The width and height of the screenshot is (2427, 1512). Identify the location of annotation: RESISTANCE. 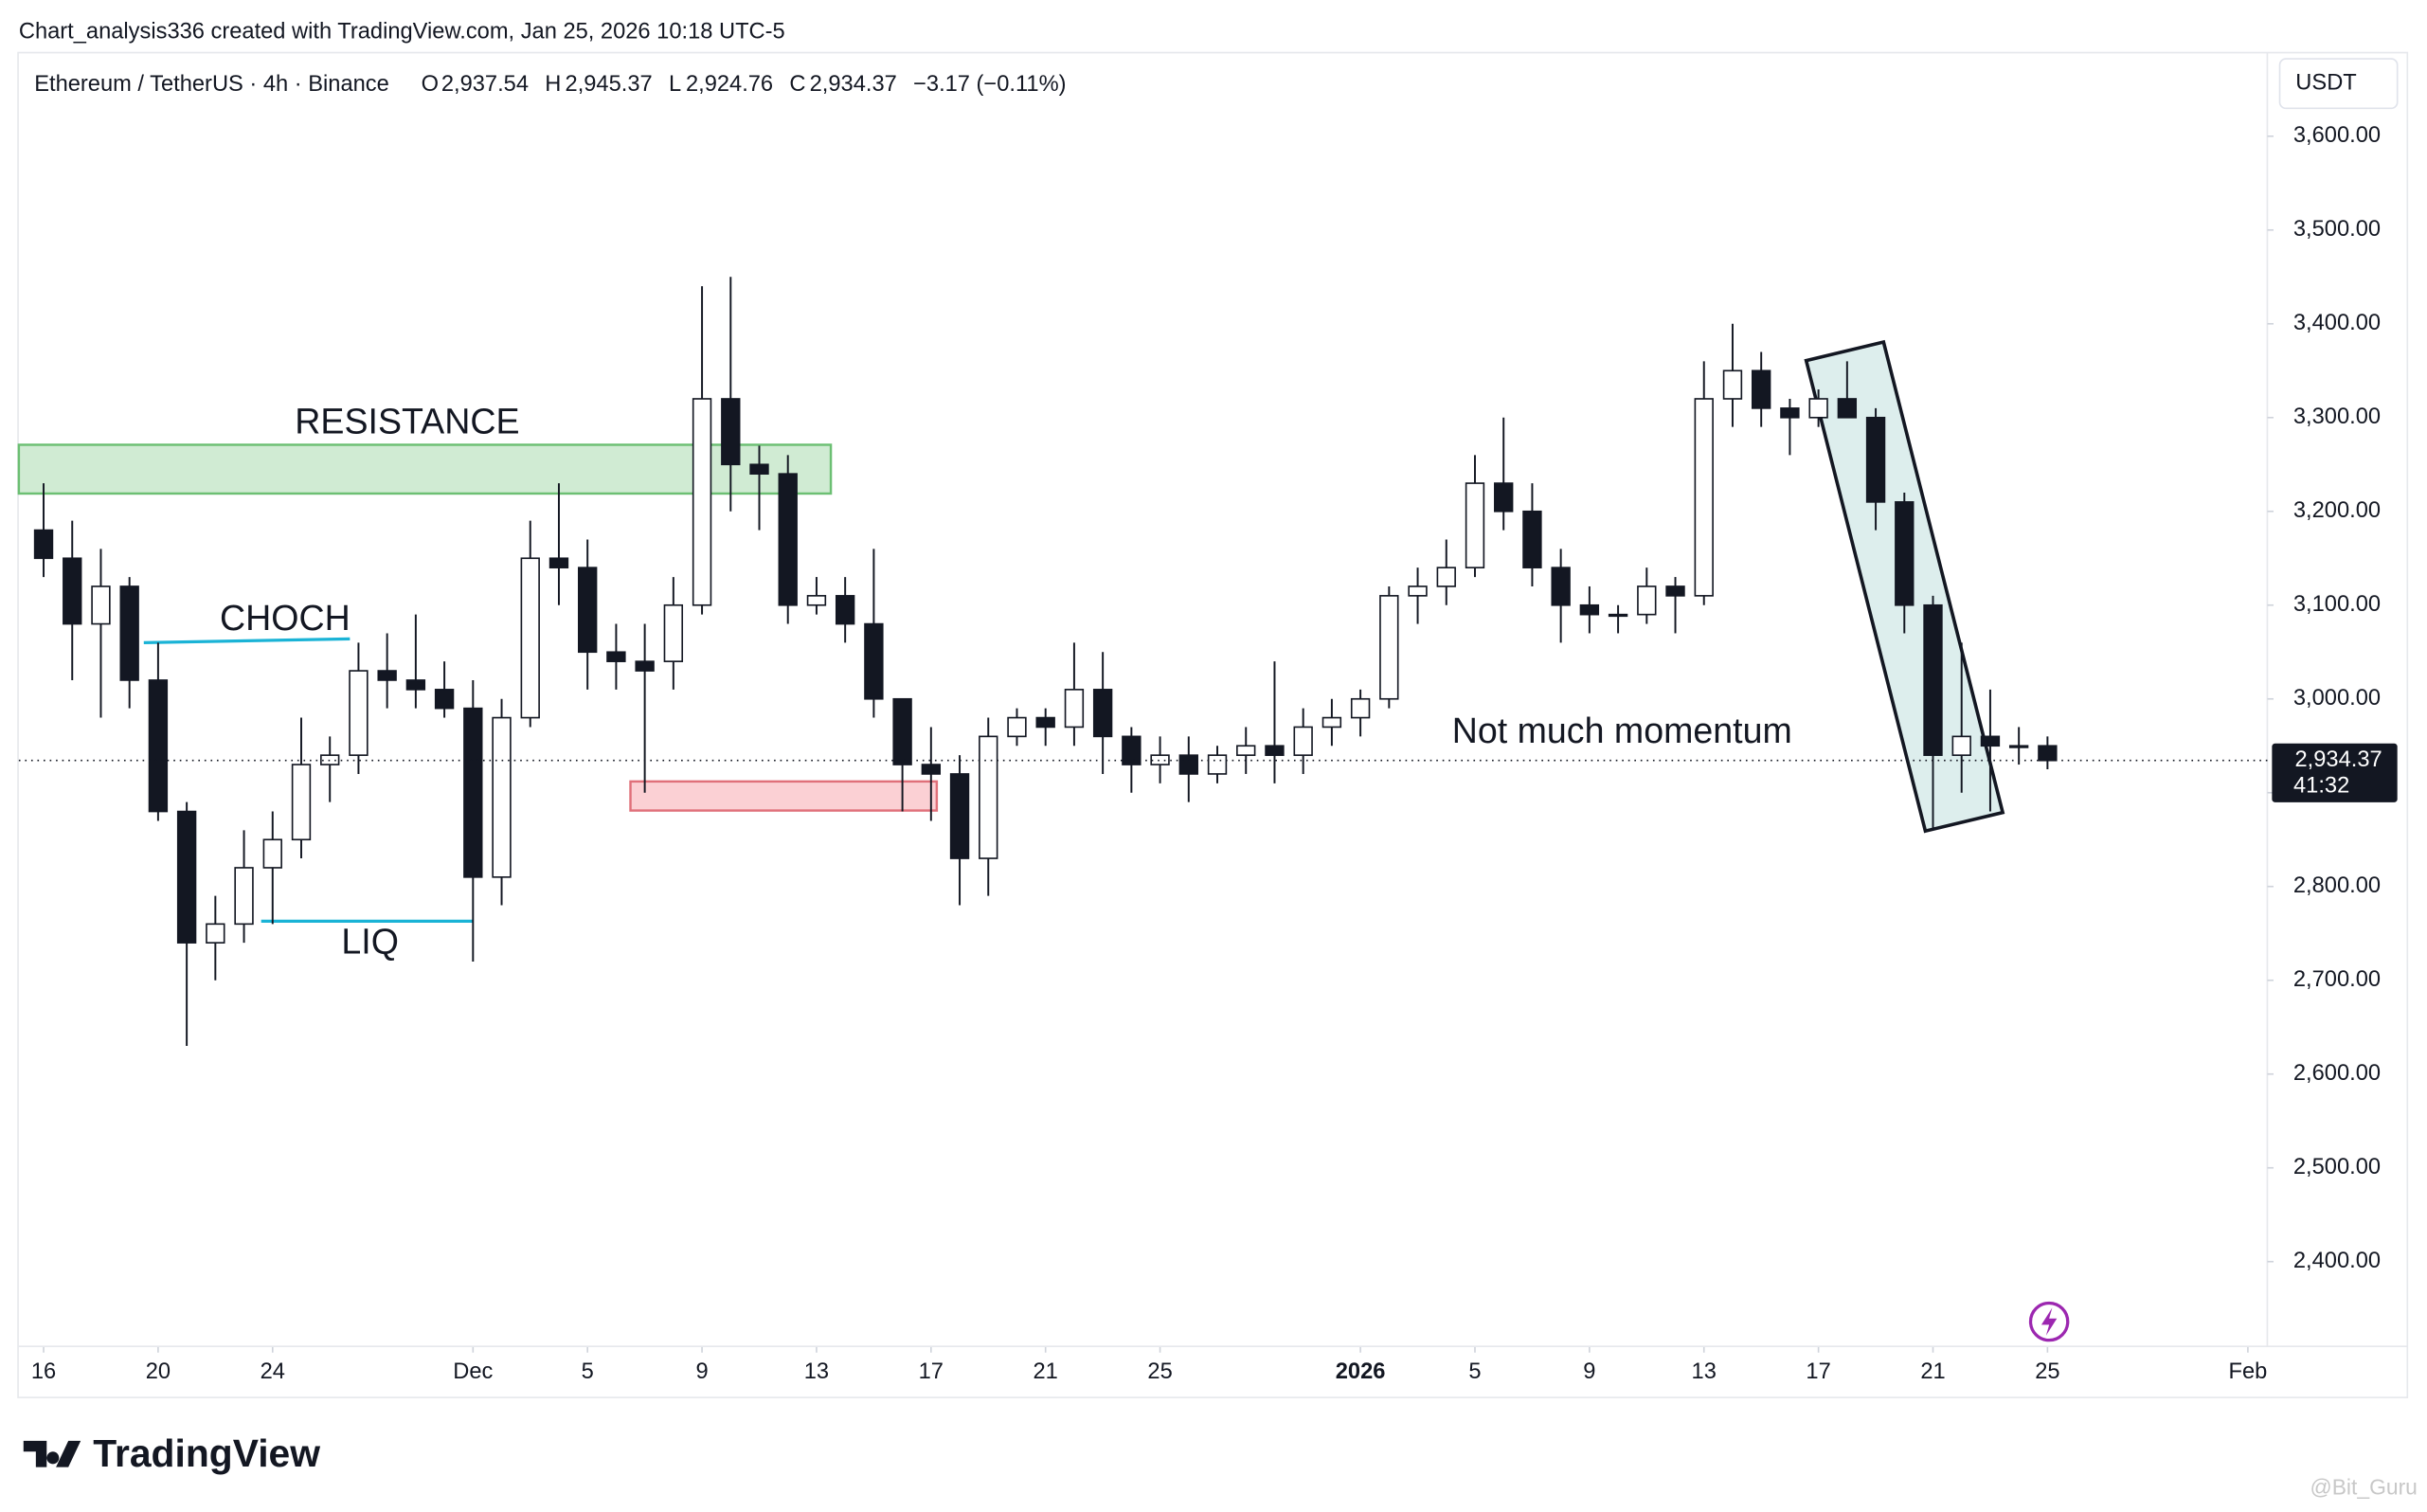
(407, 421).